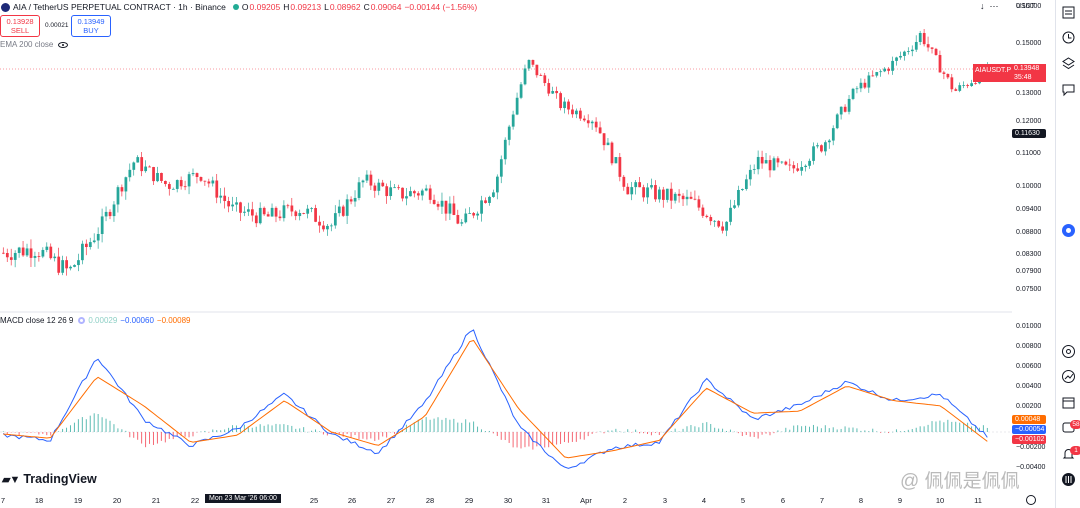  Describe the element at coordinates (1029, 93) in the screenshot. I see `price-tick: 0.13000` at that location.